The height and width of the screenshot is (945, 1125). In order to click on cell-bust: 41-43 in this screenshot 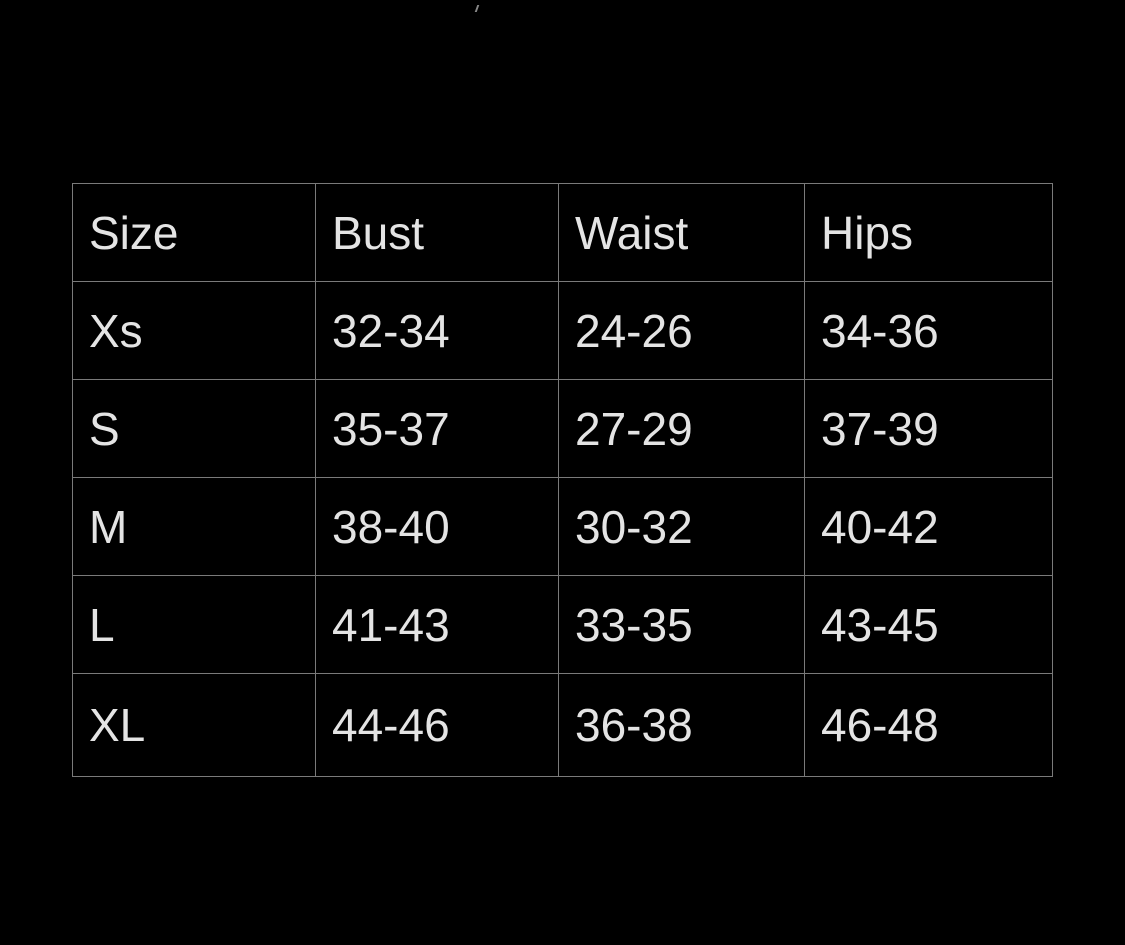, I will do `click(437, 624)`.